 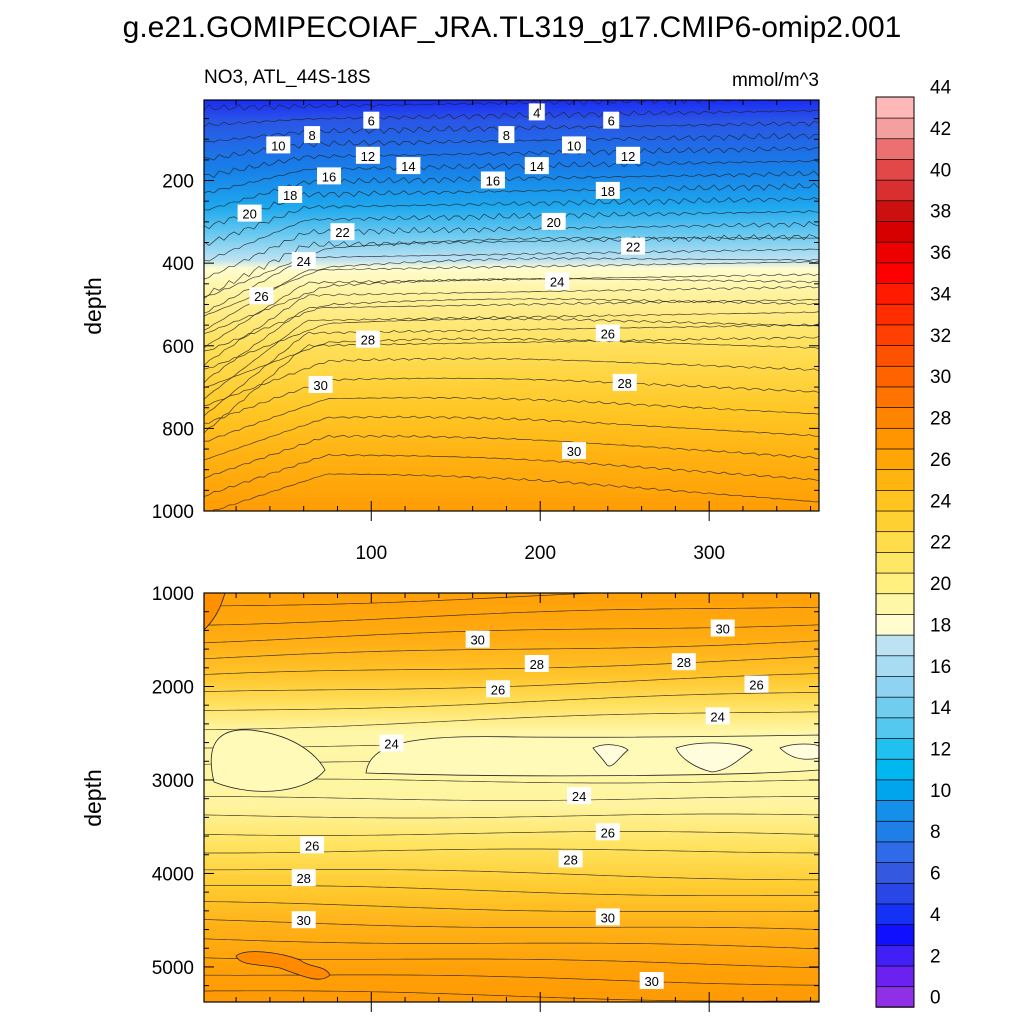 What do you see at coordinates (261, 296) in the screenshot?
I see `contour-label-text: 26` at bounding box center [261, 296].